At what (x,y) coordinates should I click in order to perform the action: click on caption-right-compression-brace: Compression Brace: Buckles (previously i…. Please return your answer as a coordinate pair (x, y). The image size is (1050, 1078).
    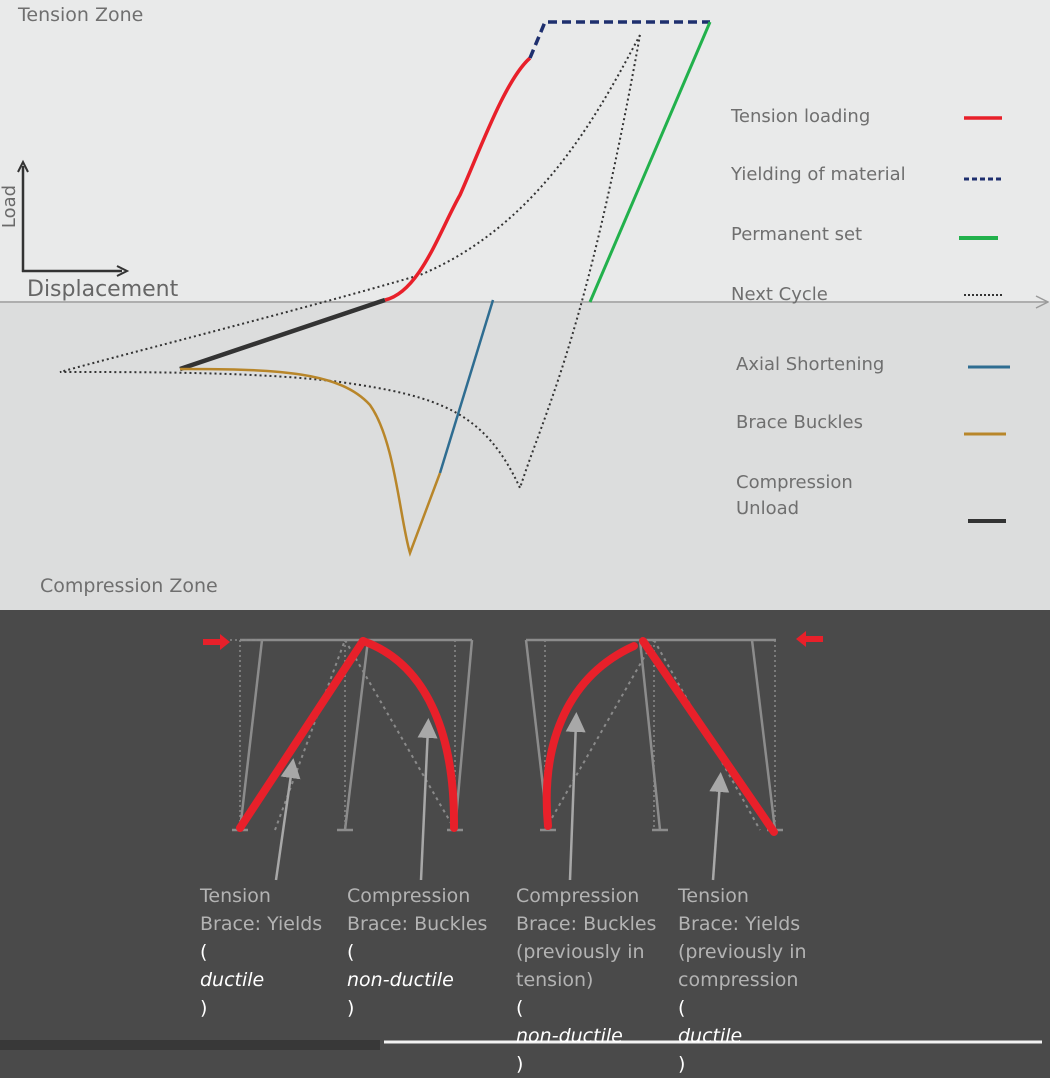
    Looking at the image, I should click on (586, 980).